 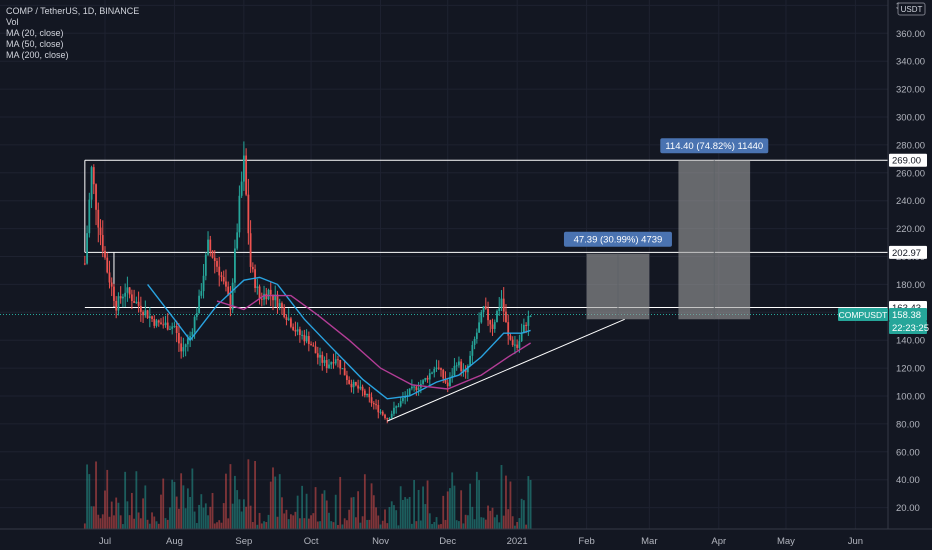 What do you see at coordinates (666, 229) in the screenshot?
I see `measurement-boxes: 47.39 (30.99%) 4739 114.40 (74.82%) 11440` at bounding box center [666, 229].